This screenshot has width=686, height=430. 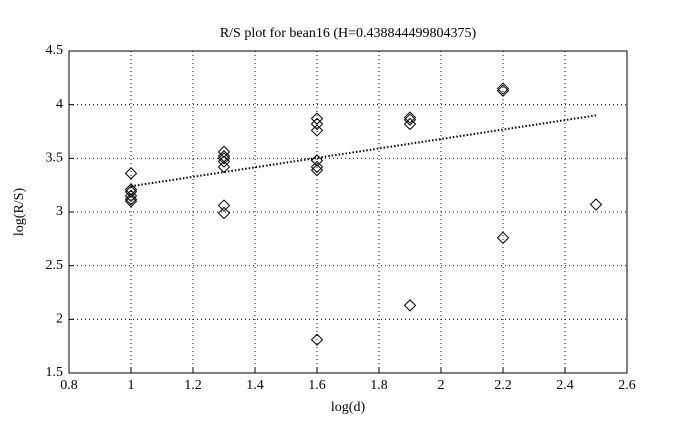 What do you see at coordinates (255, 385) in the screenshot?
I see `x-tick-label: 1.4` at bounding box center [255, 385].